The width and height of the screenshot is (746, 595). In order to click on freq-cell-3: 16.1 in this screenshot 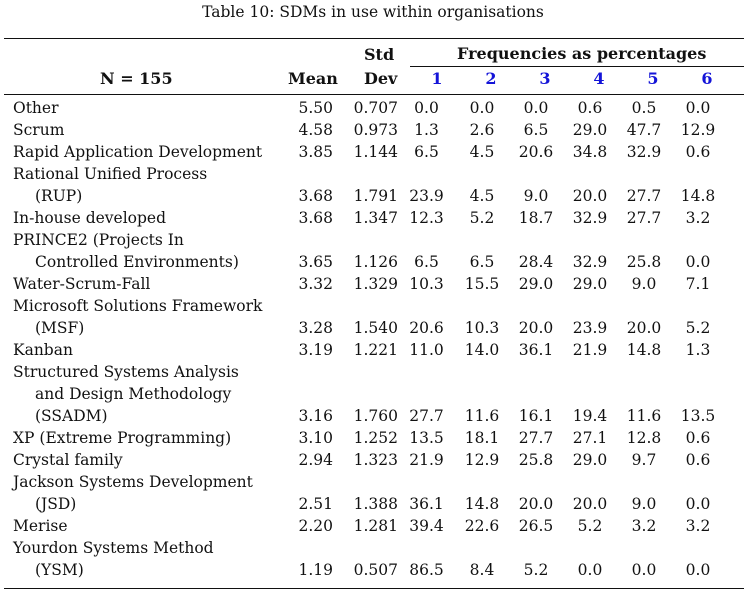, I will do `click(536, 416)`.